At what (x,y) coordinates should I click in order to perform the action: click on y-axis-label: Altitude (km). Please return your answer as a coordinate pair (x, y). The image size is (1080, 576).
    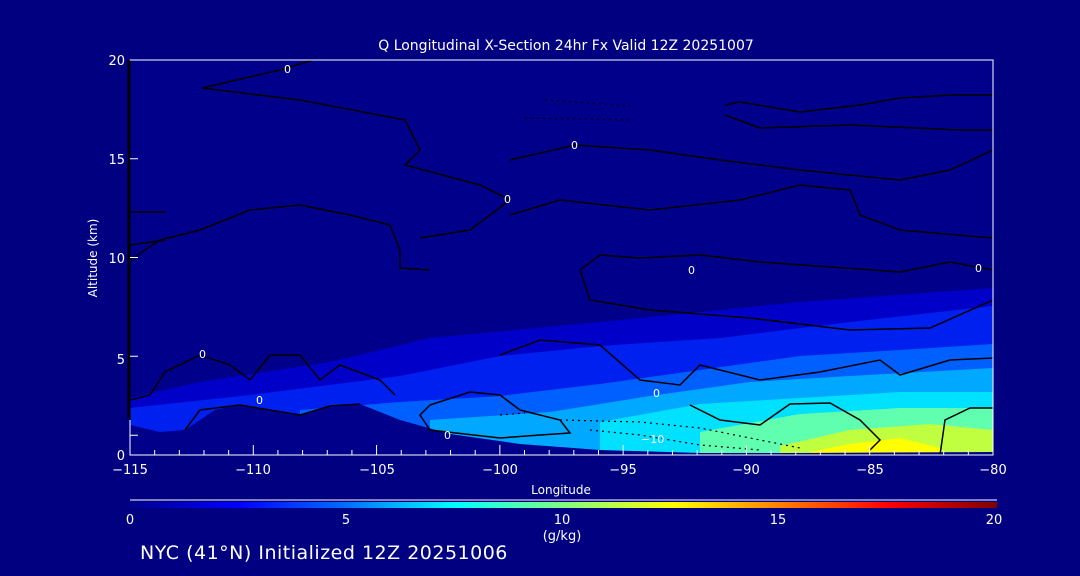
    Looking at the image, I should click on (93, 258).